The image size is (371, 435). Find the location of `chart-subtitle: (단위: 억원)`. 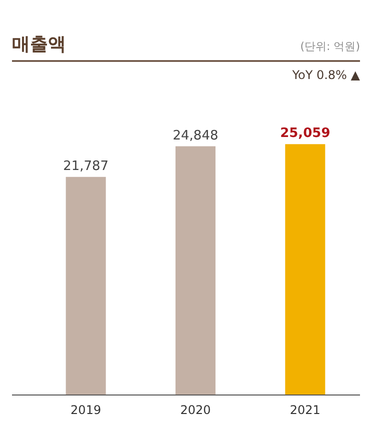

chart-subtitle: (단위: 억원) is located at coordinates (330, 46).